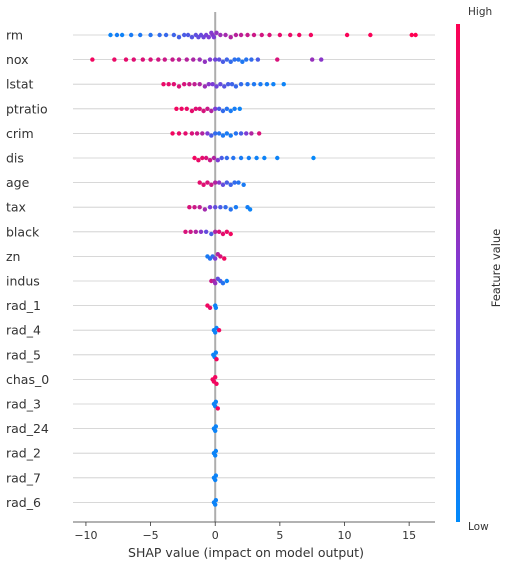 Image resolution: width=512 pixels, height=573 pixels. Describe the element at coordinates (478, 527) in the screenshot. I see `colorbar-low-label: Low` at that location.